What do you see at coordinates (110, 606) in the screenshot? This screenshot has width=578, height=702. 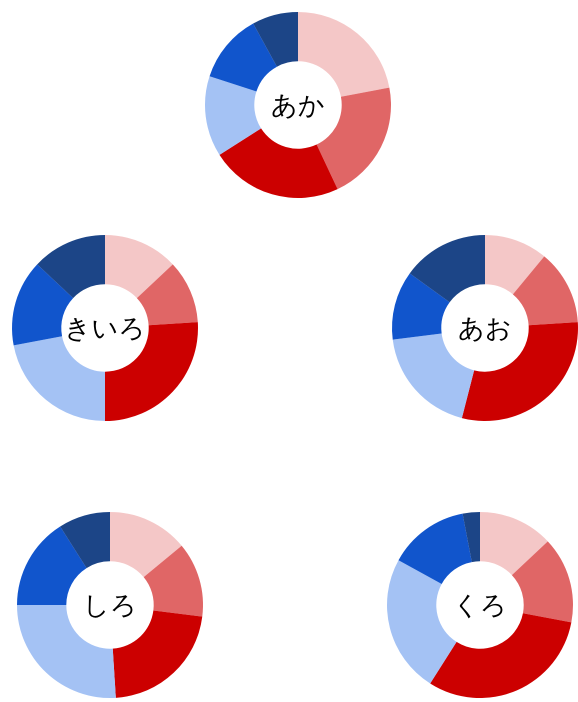 I see `text: しろ` at bounding box center [110, 606].